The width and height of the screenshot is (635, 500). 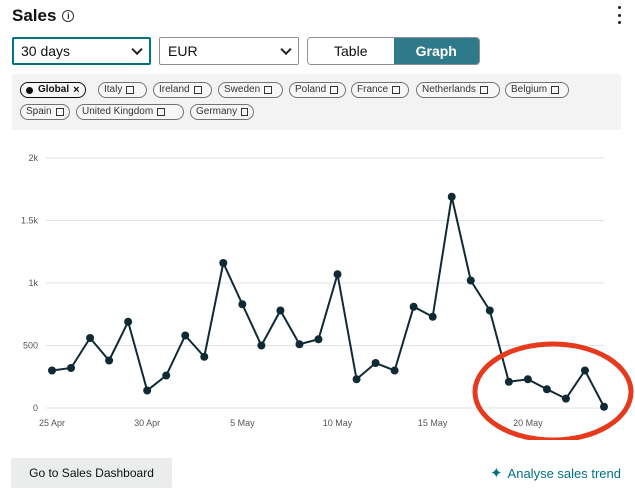 I want to click on filter-chip-label: Netherlands, so click(x=449, y=89).